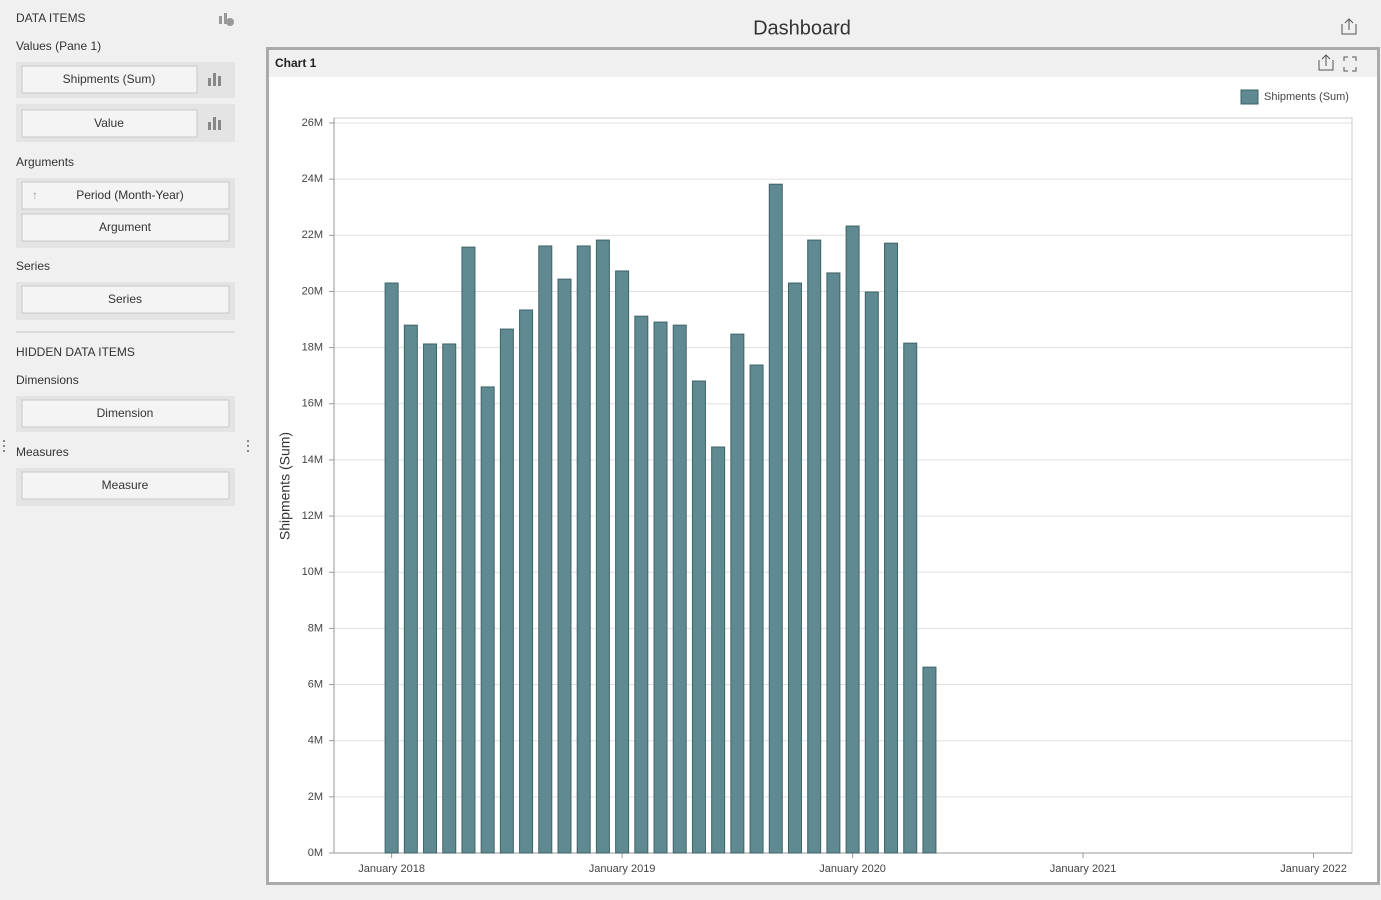 Image resolution: width=1381 pixels, height=900 pixels. Describe the element at coordinates (42, 452) in the screenshot. I see `group-label: Measures` at that location.